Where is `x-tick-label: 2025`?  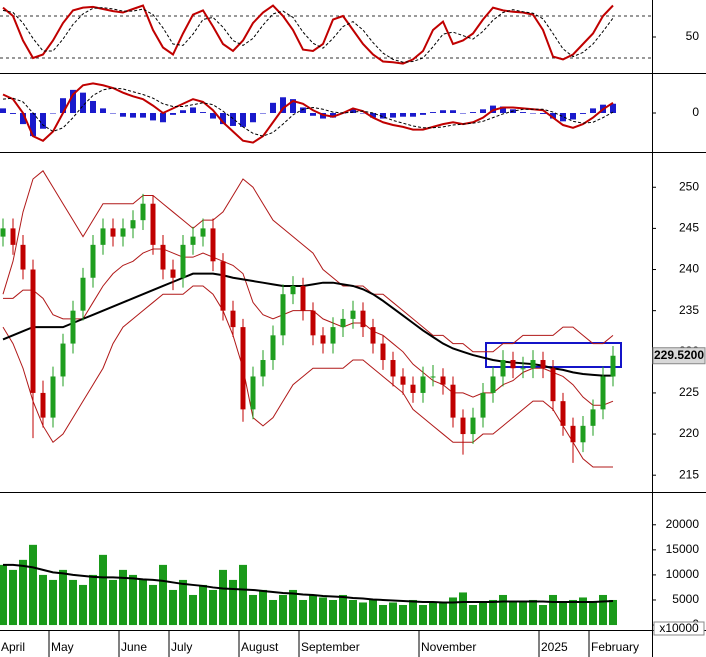 x-tick-label: 2025 is located at coordinates (554, 647).